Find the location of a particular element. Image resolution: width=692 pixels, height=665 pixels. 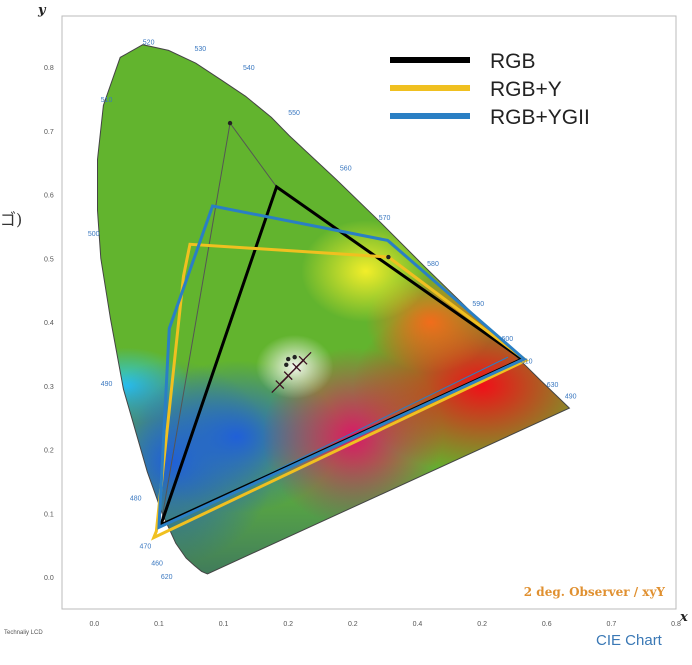

x-tick-label-2: 0.1 is located at coordinates (224, 624).